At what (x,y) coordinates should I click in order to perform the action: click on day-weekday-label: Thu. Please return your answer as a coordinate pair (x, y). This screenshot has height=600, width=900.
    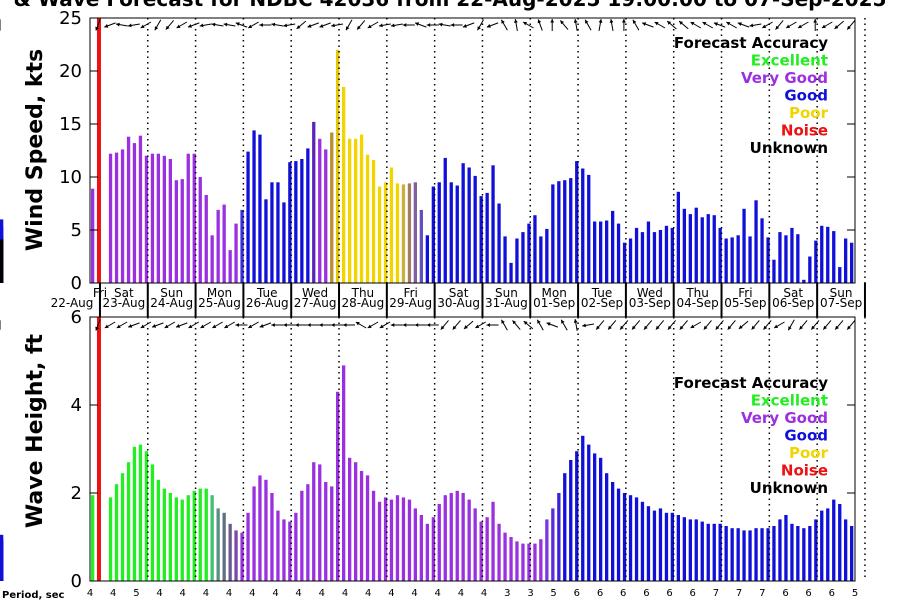
    Looking at the image, I should click on (697, 293).